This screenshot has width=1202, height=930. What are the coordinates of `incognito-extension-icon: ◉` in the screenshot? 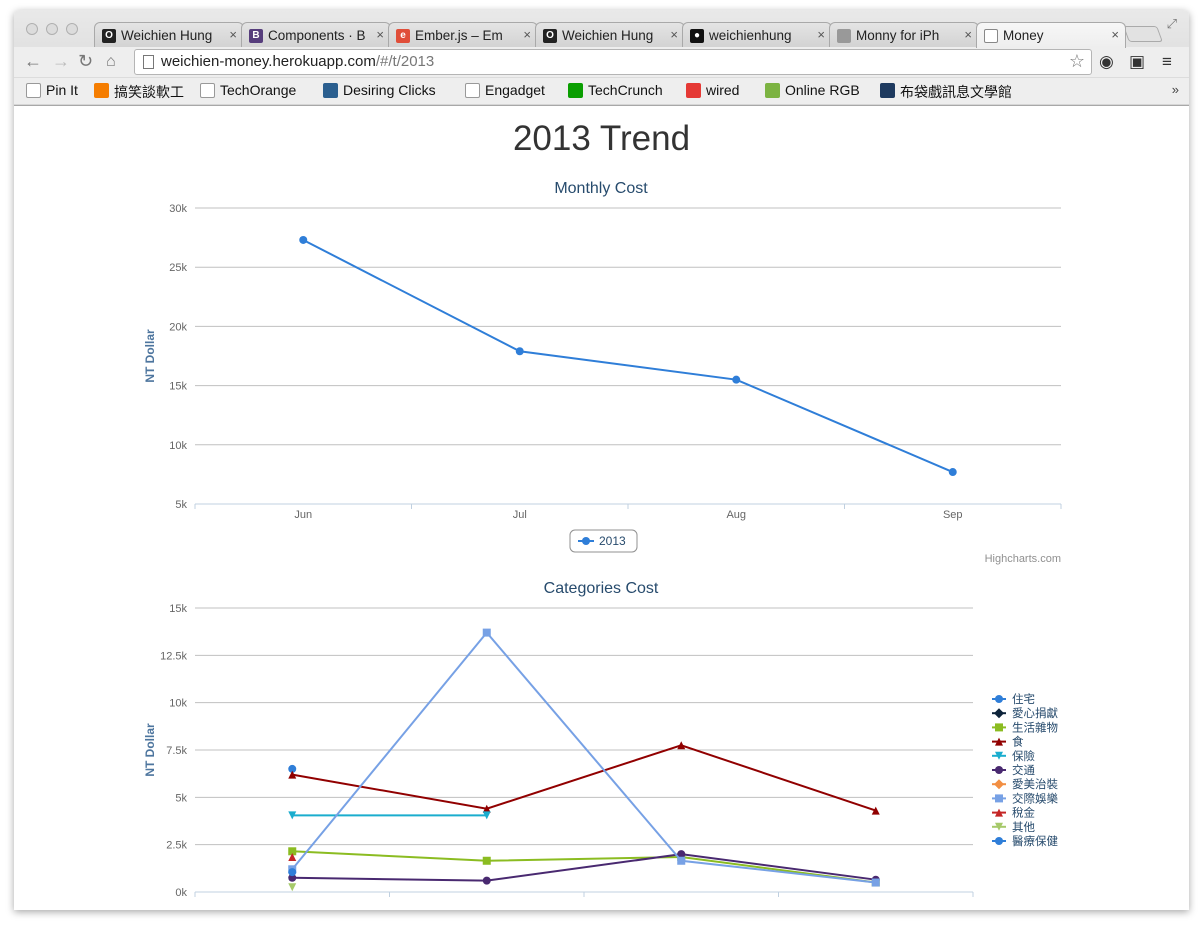 It's located at (1106, 61).